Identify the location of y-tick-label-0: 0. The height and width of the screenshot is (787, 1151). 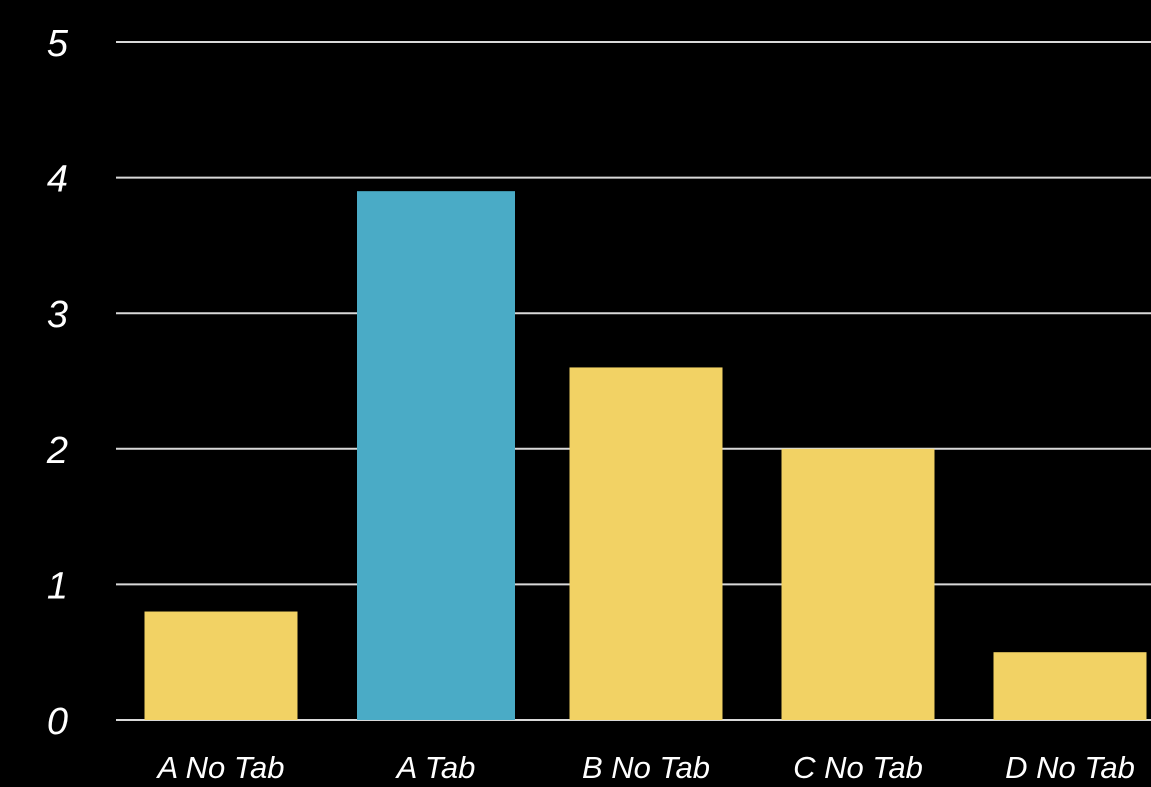
(57, 722).